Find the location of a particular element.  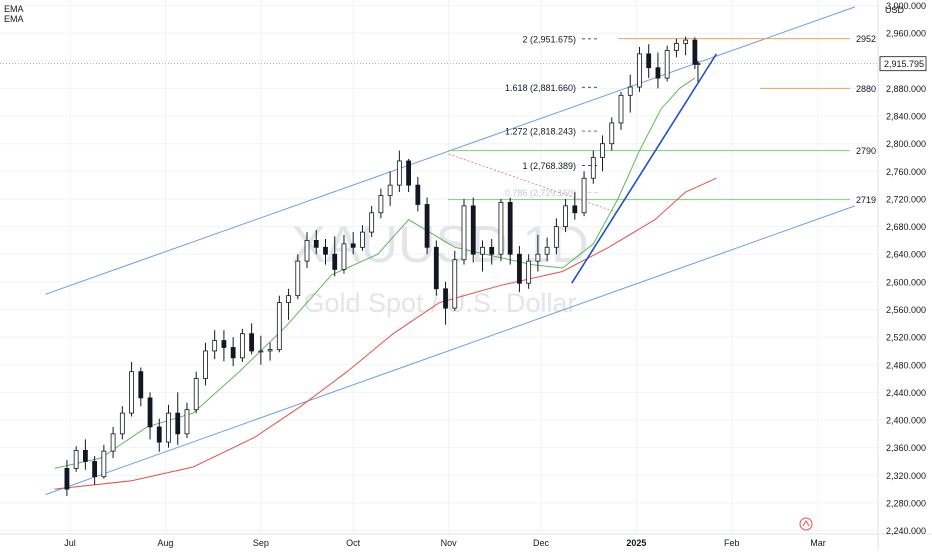

price-tick-label: 2,360.000 is located at coordinates (906, 448).